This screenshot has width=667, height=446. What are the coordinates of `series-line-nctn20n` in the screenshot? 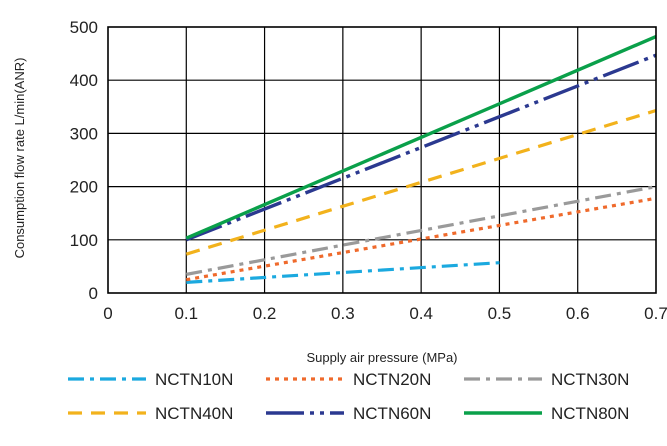 It's located at (421, 239).